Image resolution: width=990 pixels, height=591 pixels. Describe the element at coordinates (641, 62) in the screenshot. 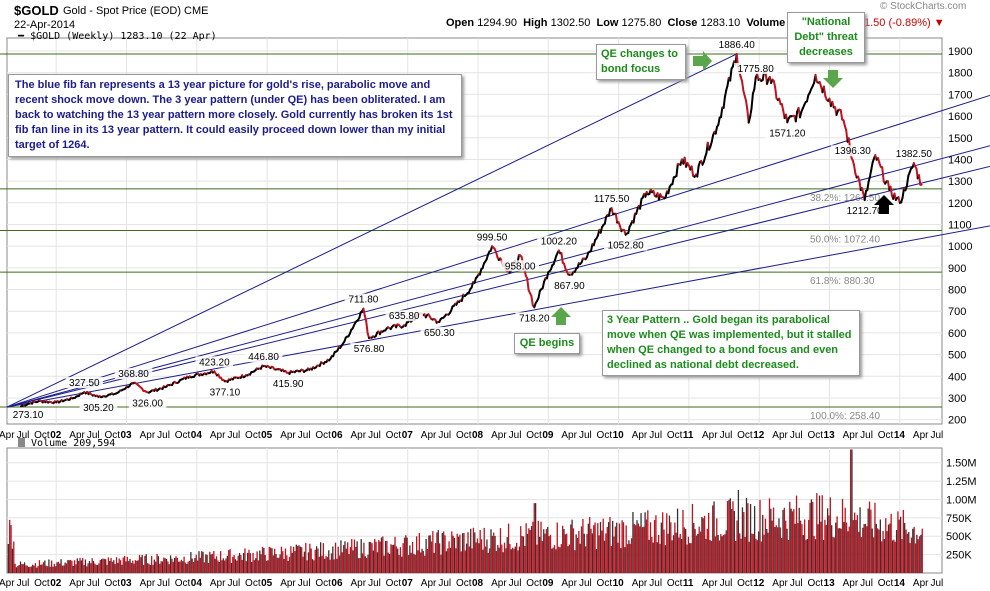

I see `qe-bond-note: QE changes to bond focus` at that location.